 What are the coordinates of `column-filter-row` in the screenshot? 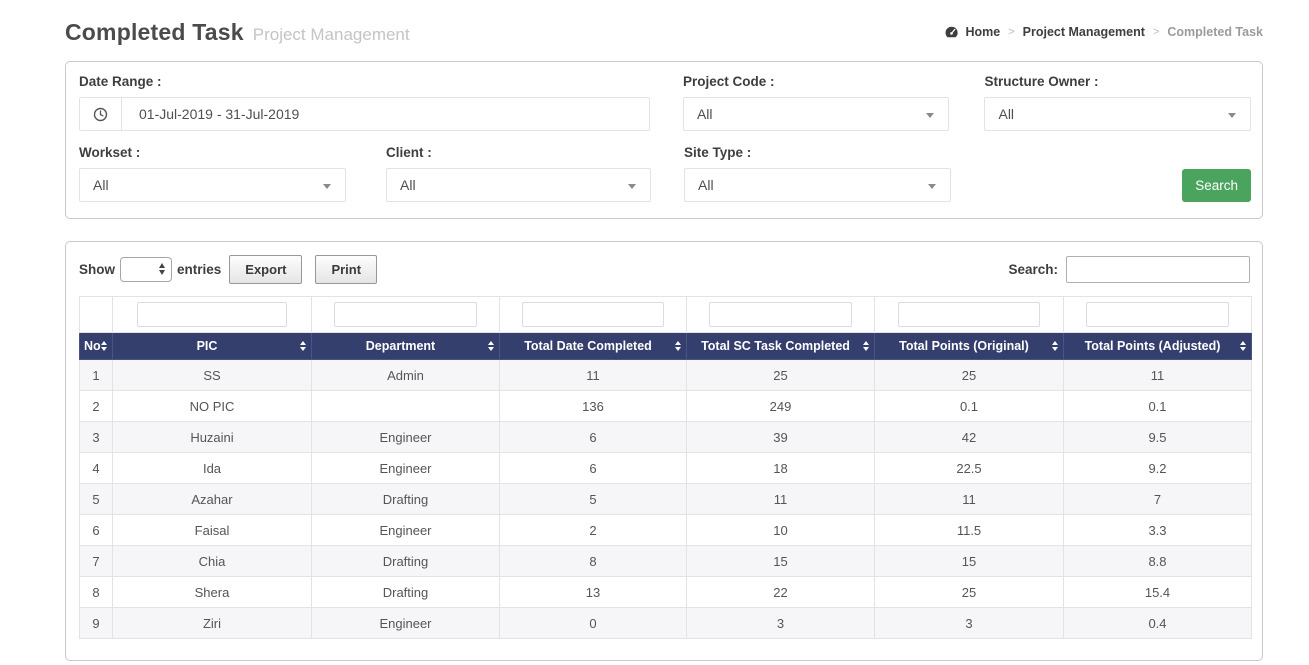 It's located at (665, 314).